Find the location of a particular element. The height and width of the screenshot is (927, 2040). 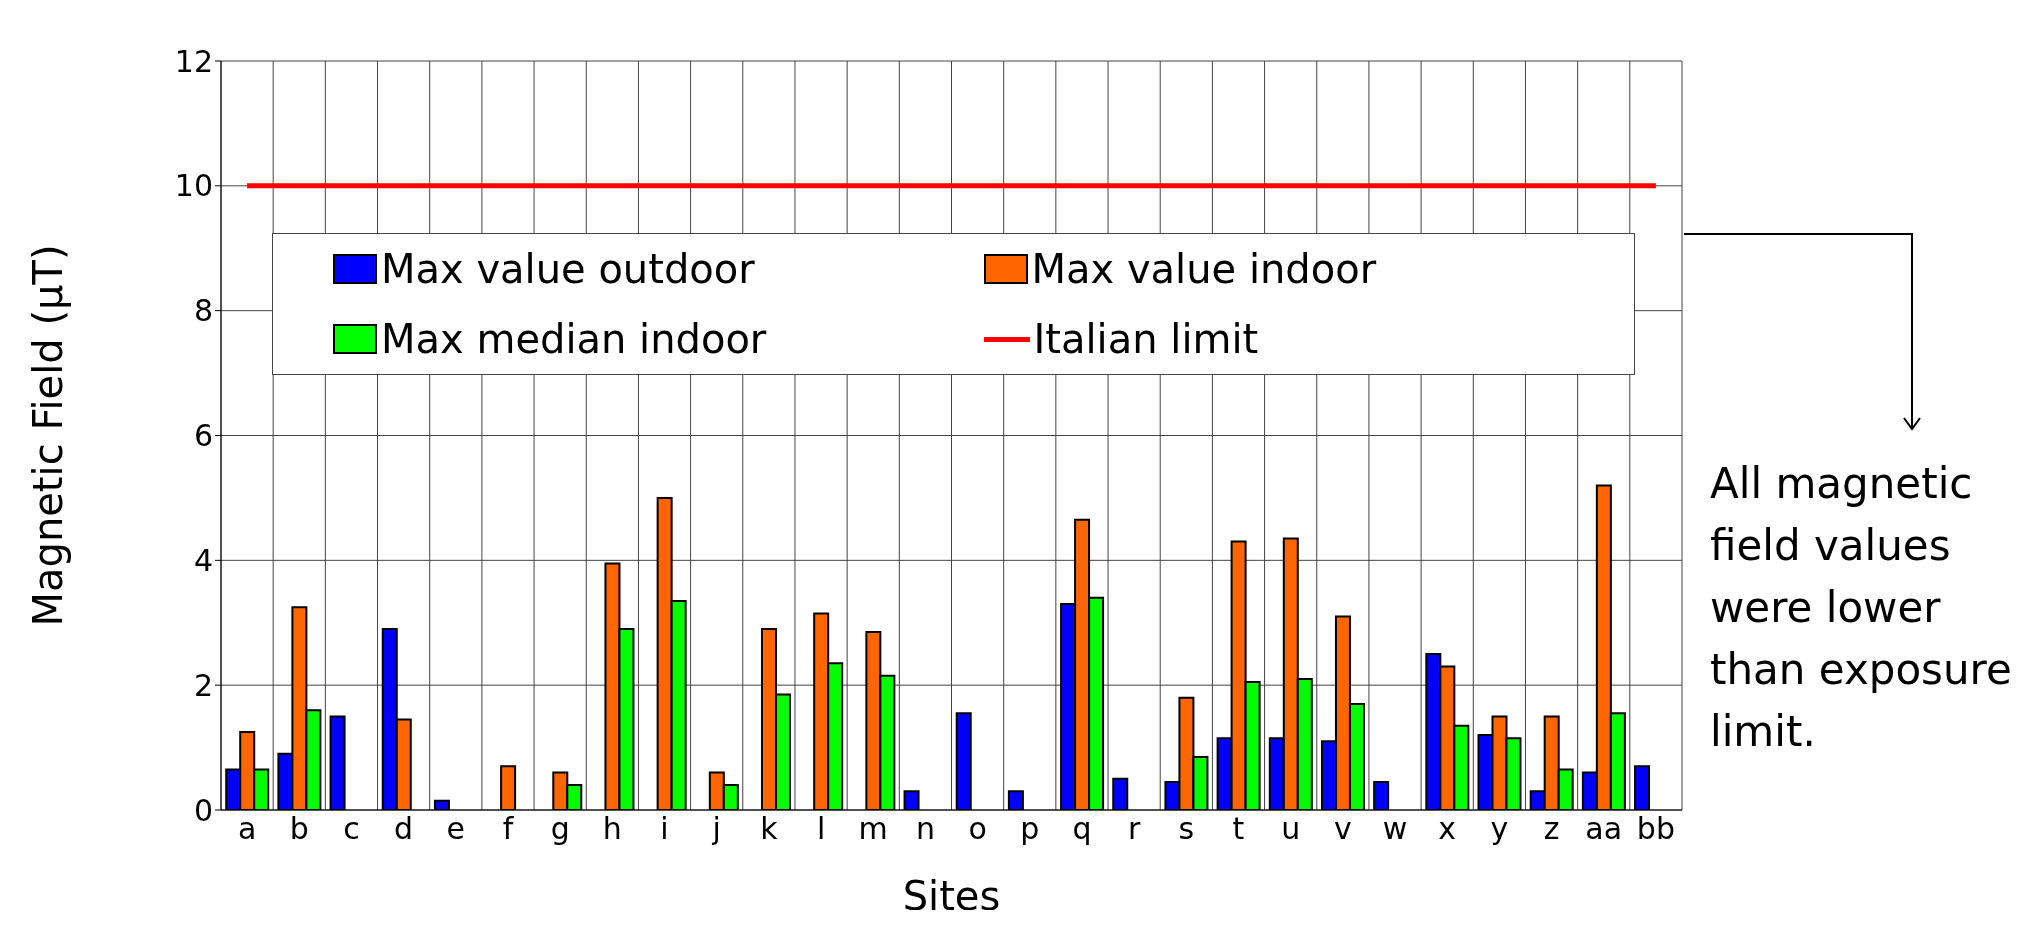

y-tick-label: 10 is located at coordinates (193, 186).